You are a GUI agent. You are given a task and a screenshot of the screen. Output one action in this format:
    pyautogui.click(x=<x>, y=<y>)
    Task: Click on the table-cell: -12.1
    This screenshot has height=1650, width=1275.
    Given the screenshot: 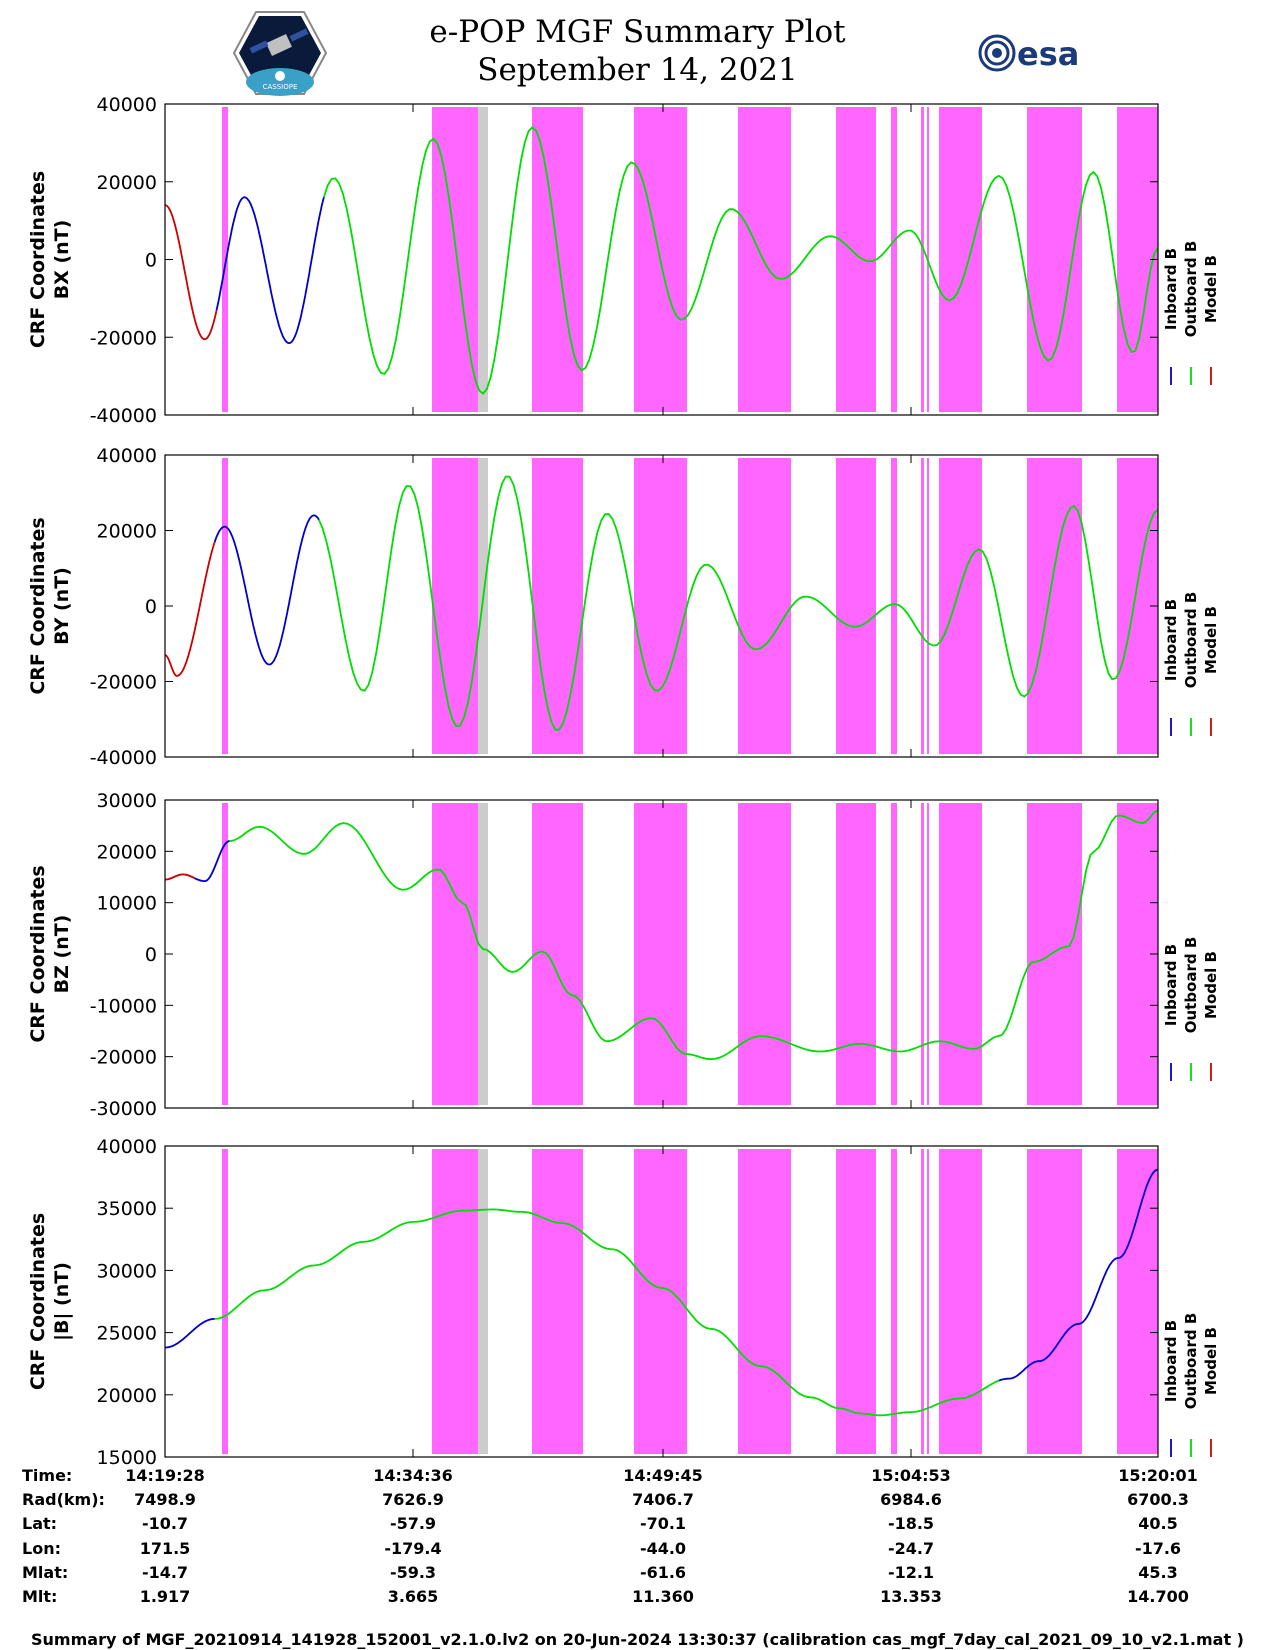 What is the action you would take?
    pyautogui.click(x=911, y=1572)
    